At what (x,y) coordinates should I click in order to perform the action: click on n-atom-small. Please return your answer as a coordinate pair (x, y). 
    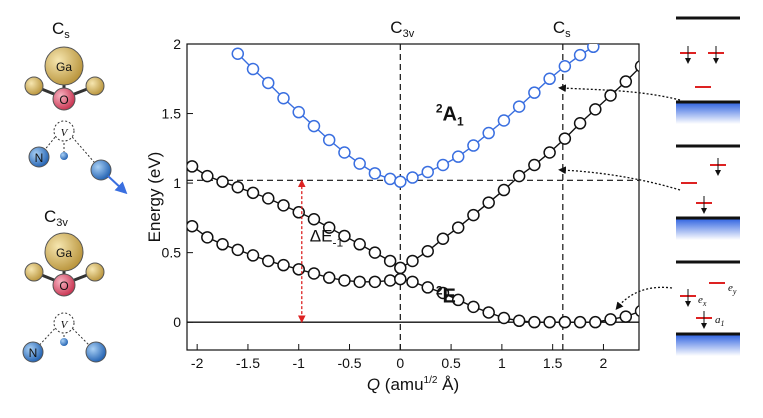
    Looking at the image, I should click on (64, 342).